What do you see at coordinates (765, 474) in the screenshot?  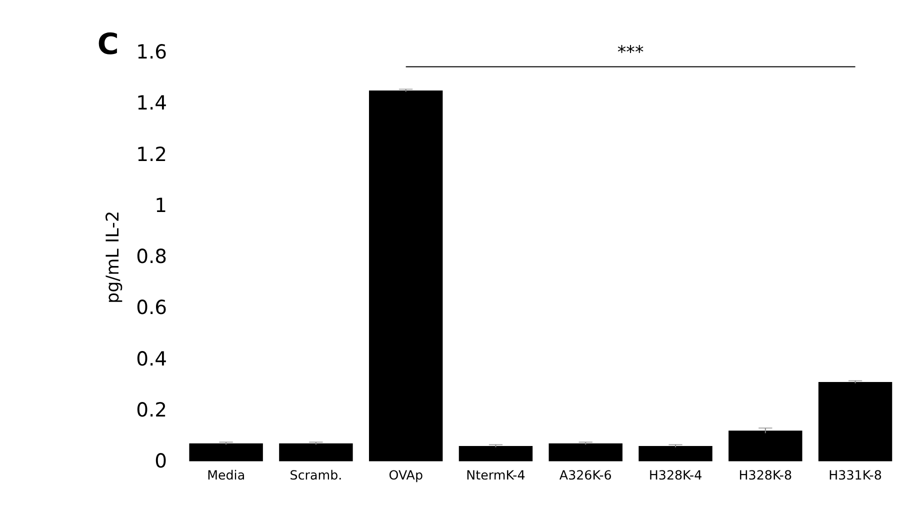 I see `x-tick-label: H328K-8` at bounding box center [765, 474].